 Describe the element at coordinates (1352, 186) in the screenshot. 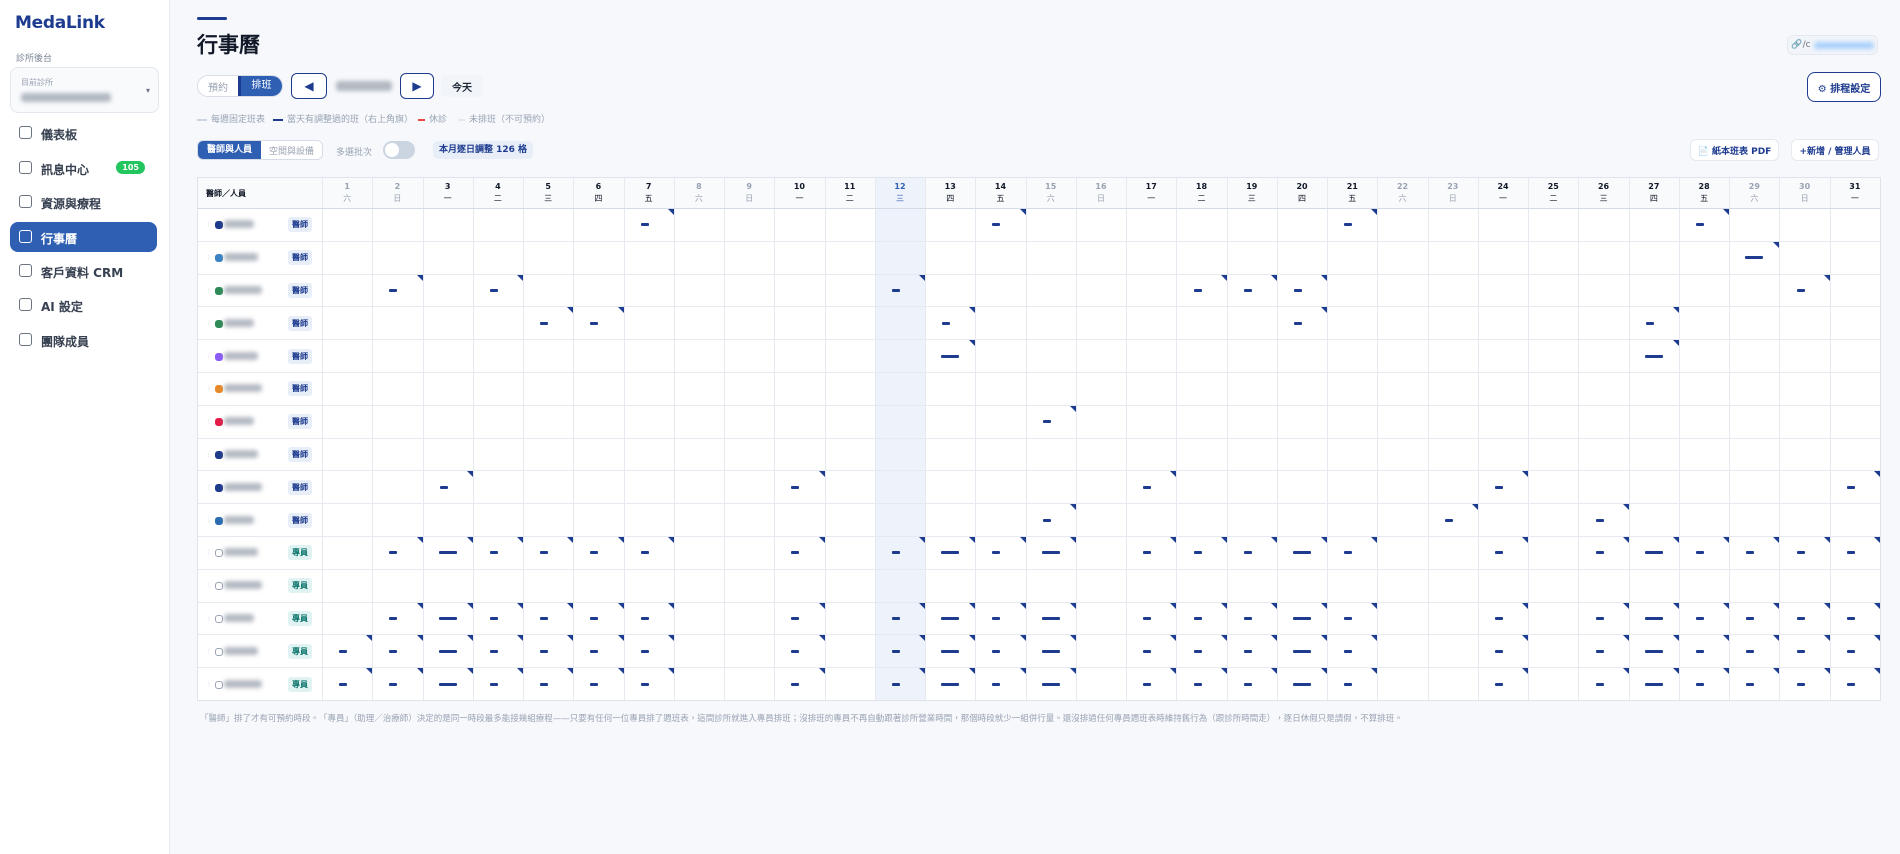

I see `day-number: 21` at that location.